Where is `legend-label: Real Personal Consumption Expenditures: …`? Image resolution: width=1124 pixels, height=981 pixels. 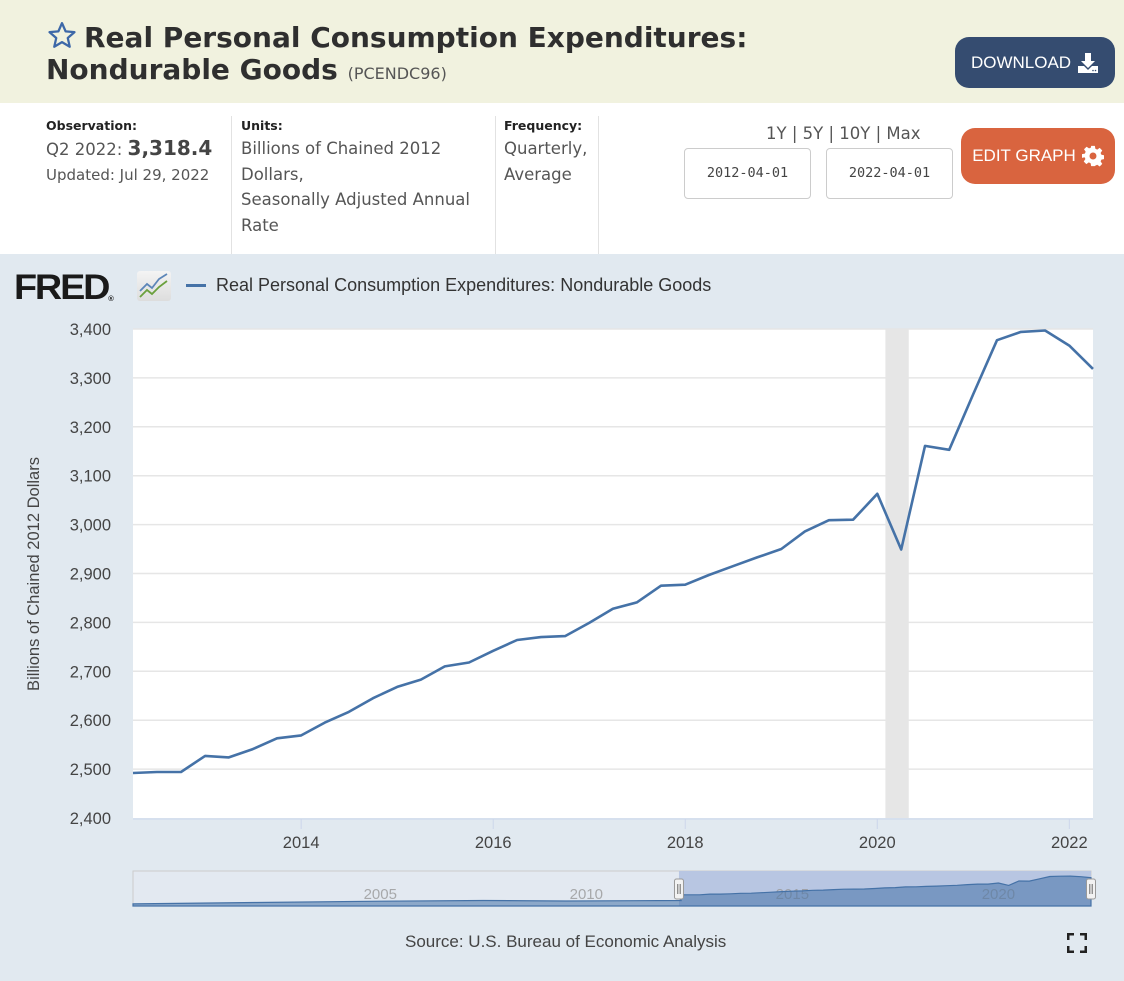
legend-label: Real Personal Consumption Expenditures: … is located at coordinates (464, 285).